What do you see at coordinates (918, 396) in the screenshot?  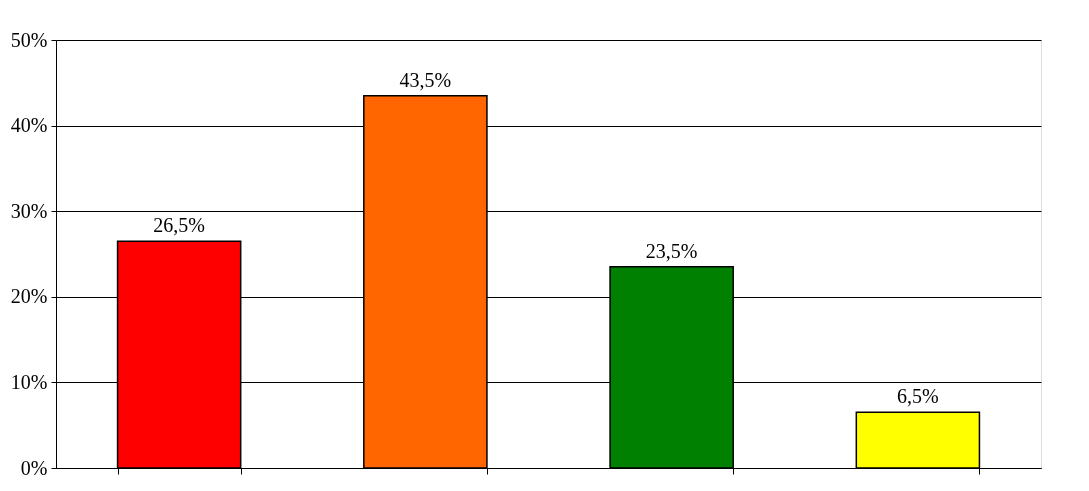 I see `data-label: 6,5%` at bounding box center [918, 396].